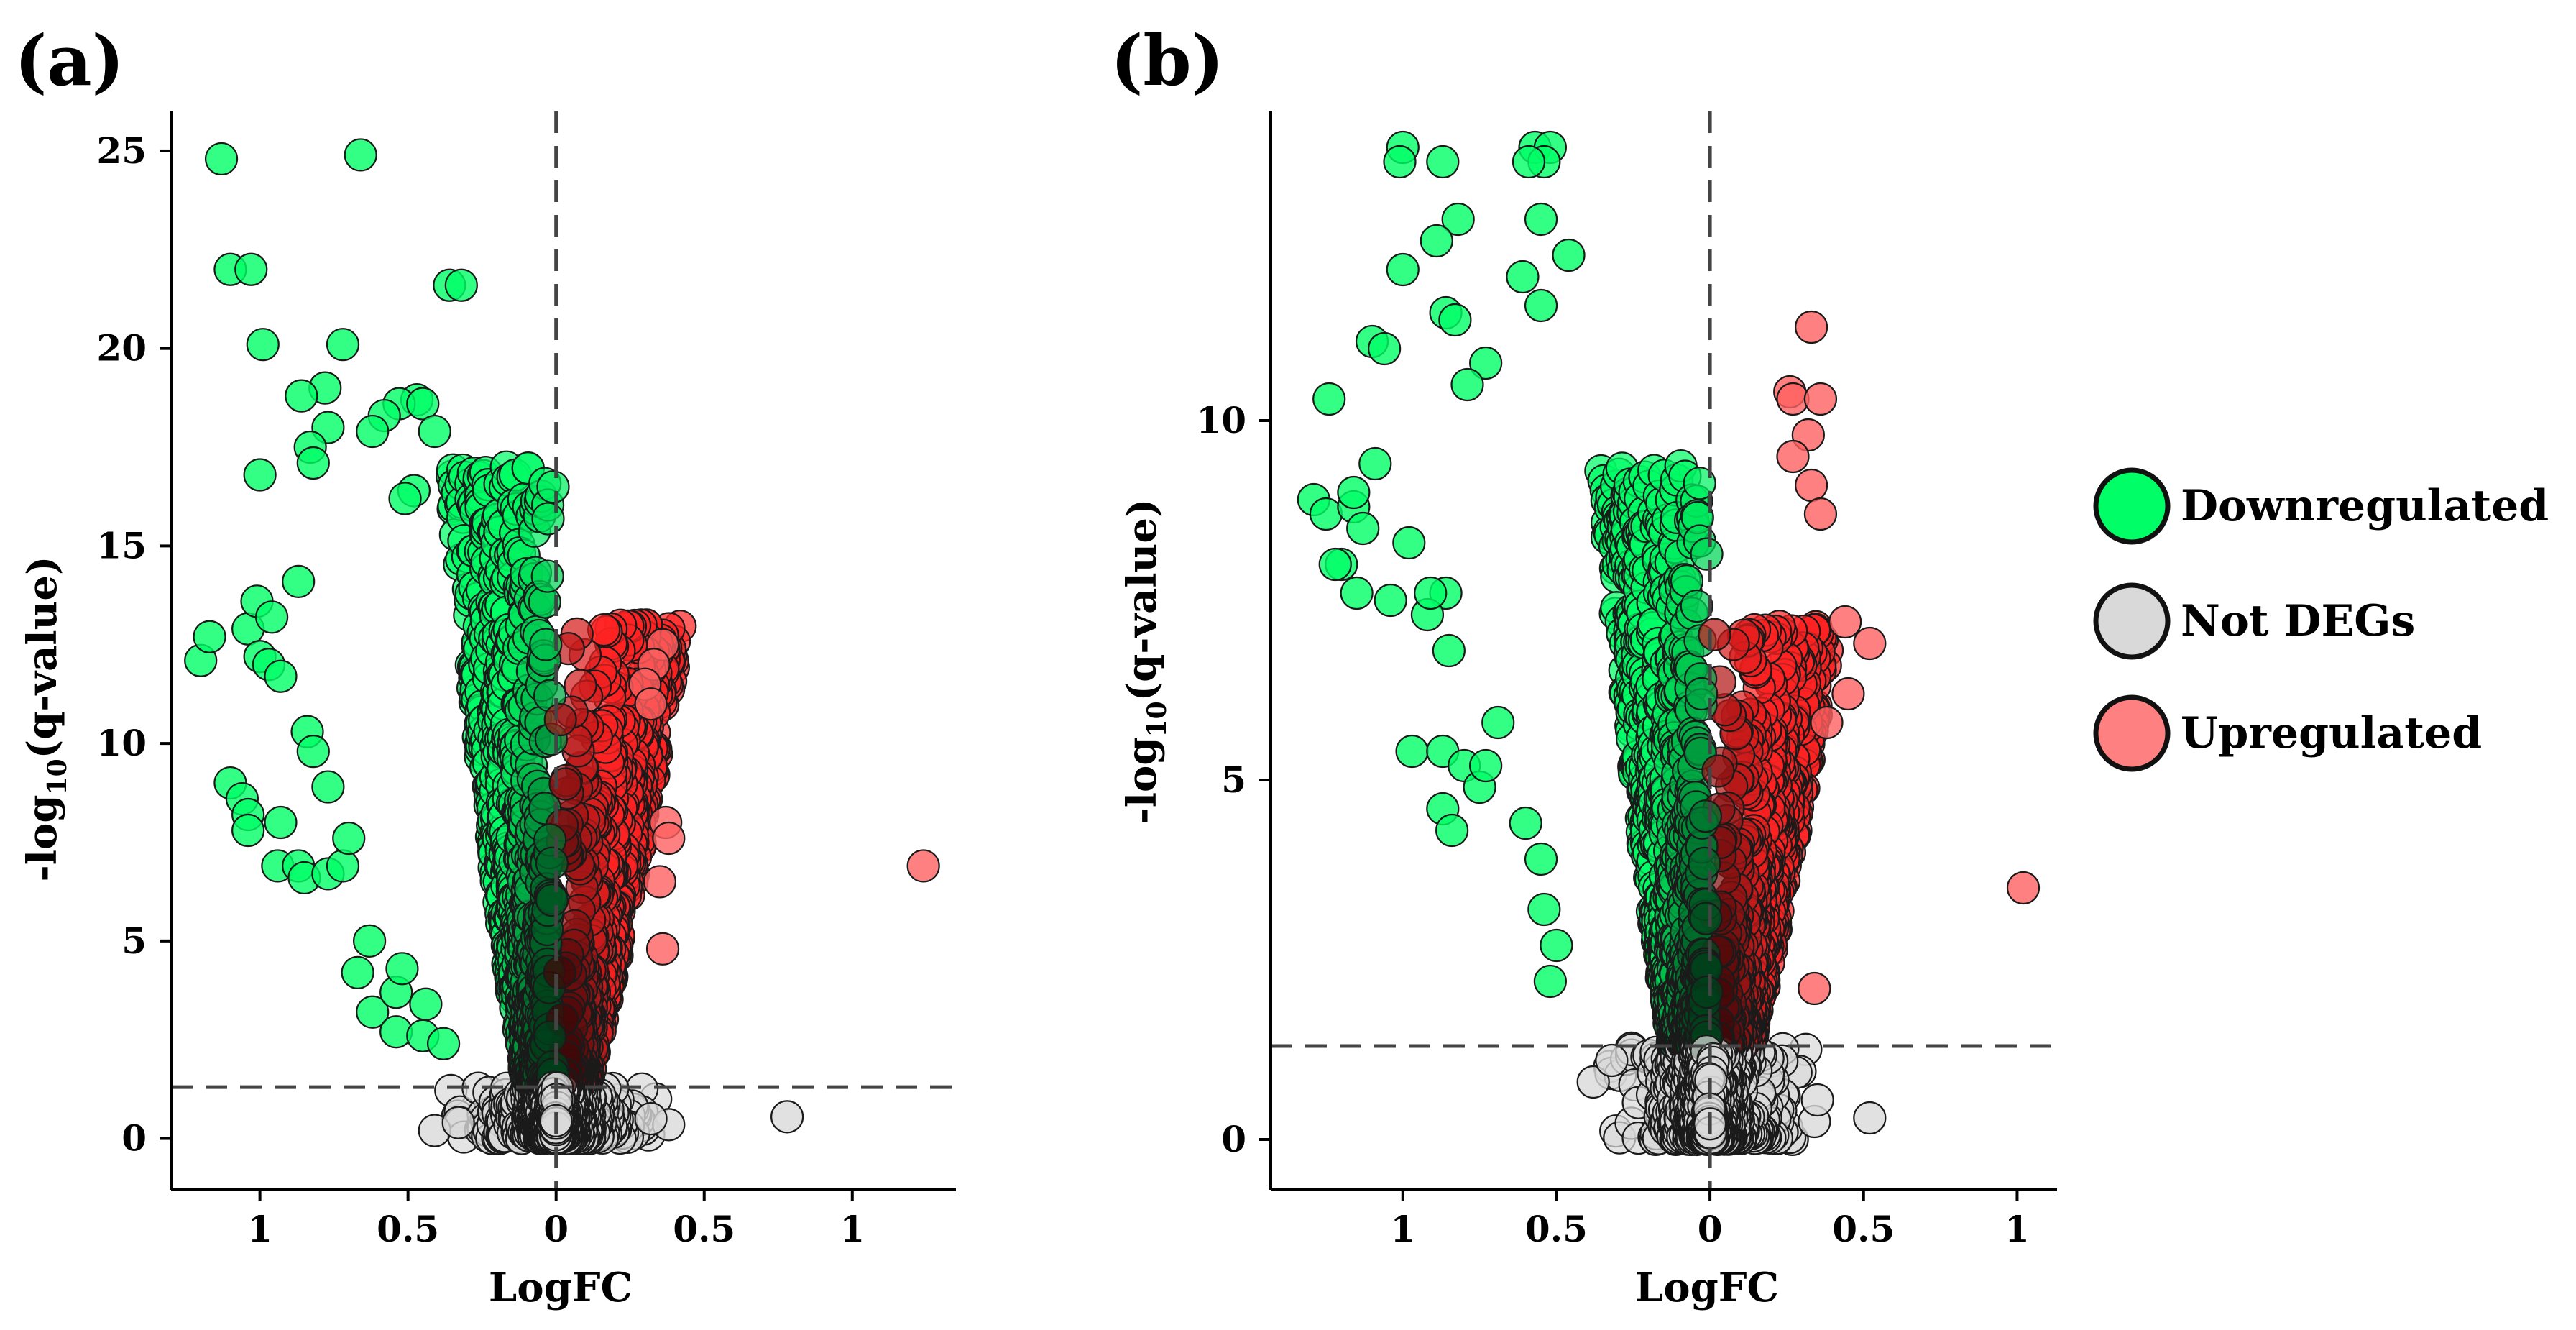 This screenshot has height=1330, width=2576. What do you see at coordinates (2132, 506) in the screenshot?
I see `legend-swatch-downregulated` at bounding box center [2132, 506].